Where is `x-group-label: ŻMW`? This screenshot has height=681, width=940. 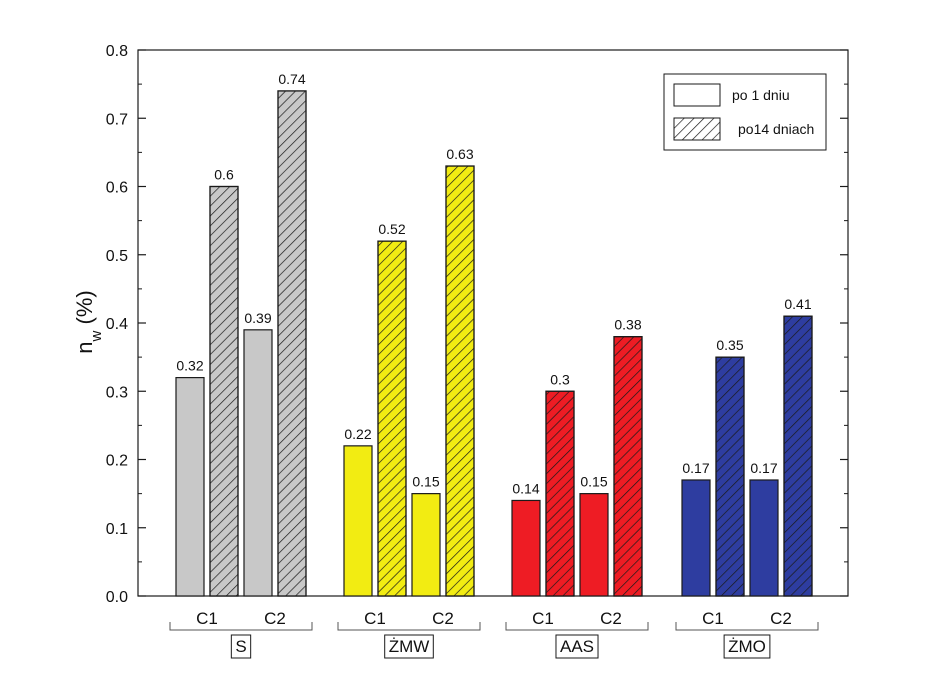
x-group-label: ŻMW is located at coordinates (409, 646).